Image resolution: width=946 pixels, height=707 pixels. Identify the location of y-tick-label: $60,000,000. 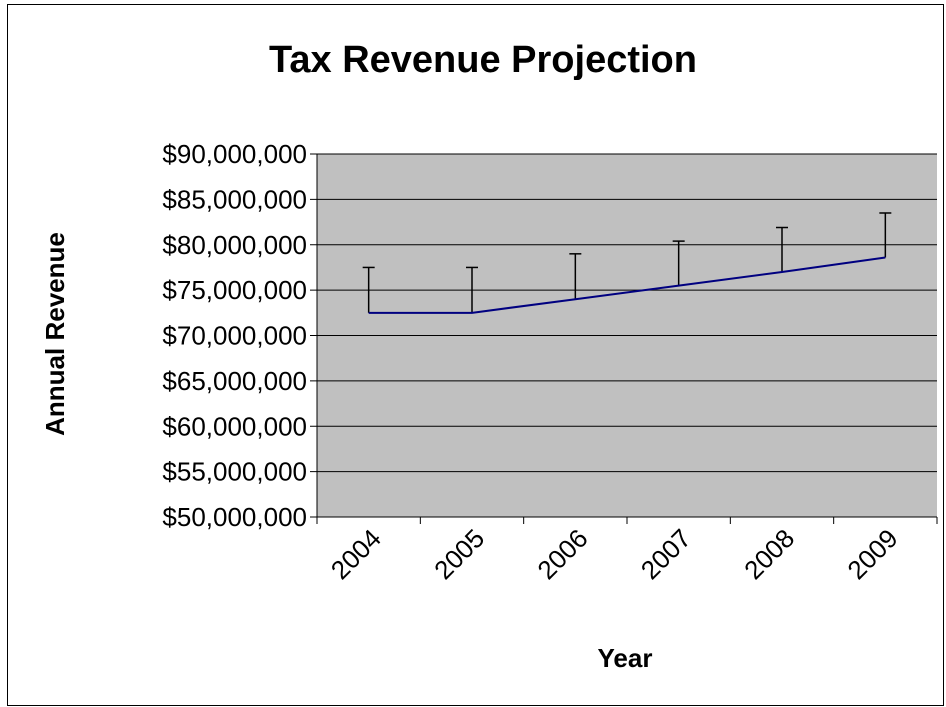
(234, 426).